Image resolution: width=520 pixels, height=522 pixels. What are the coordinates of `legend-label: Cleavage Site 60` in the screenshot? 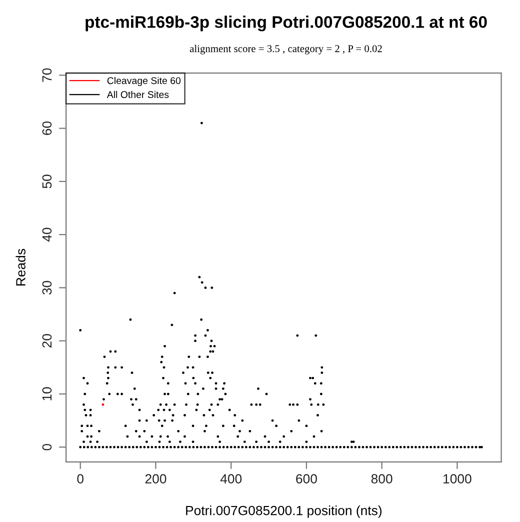 It's located at (144, 81).